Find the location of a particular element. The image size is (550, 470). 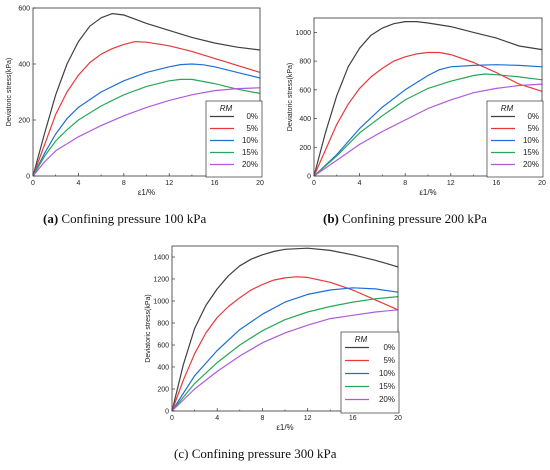

caption-a: (a) Confining pressure 100 kPa is located at coordinates (124, 219).